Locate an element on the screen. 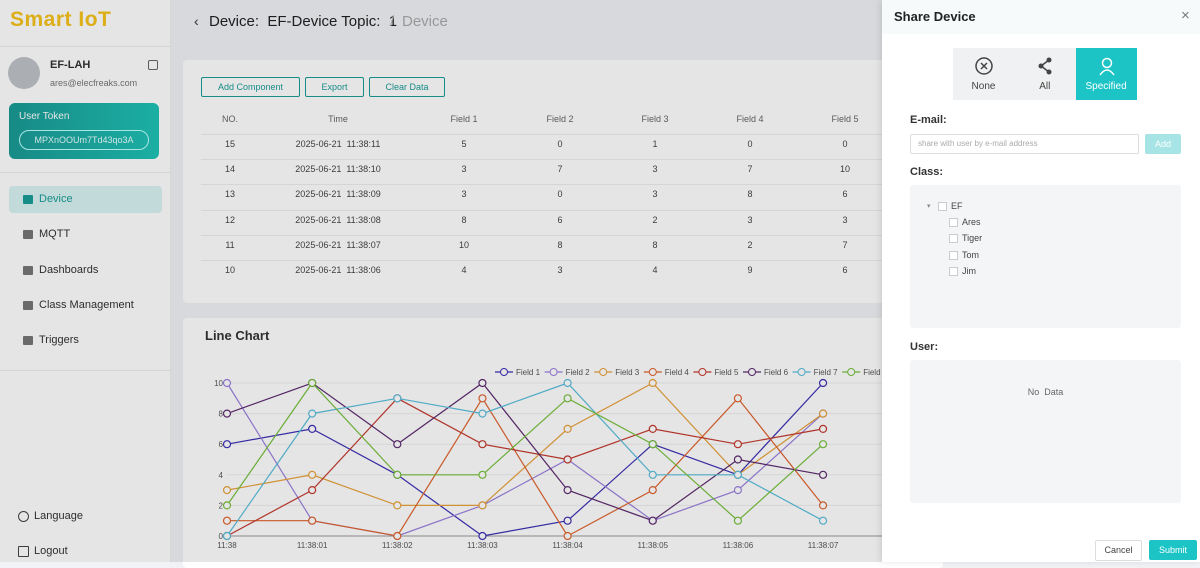  legend-label: Field 6 is located at coordinates (776, 372).